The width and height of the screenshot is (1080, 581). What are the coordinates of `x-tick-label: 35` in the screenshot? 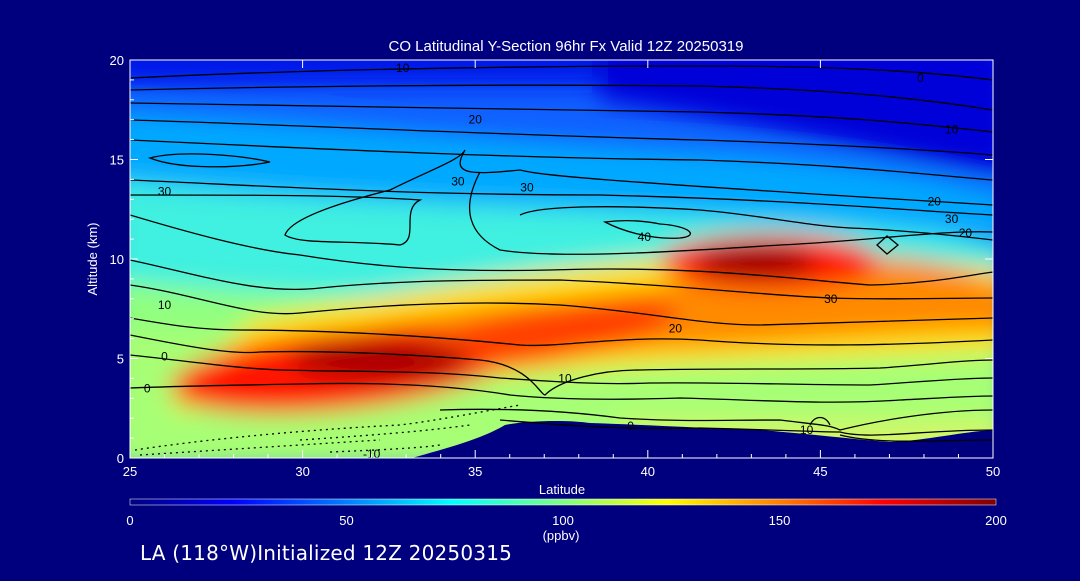 It's located at (475, 471).